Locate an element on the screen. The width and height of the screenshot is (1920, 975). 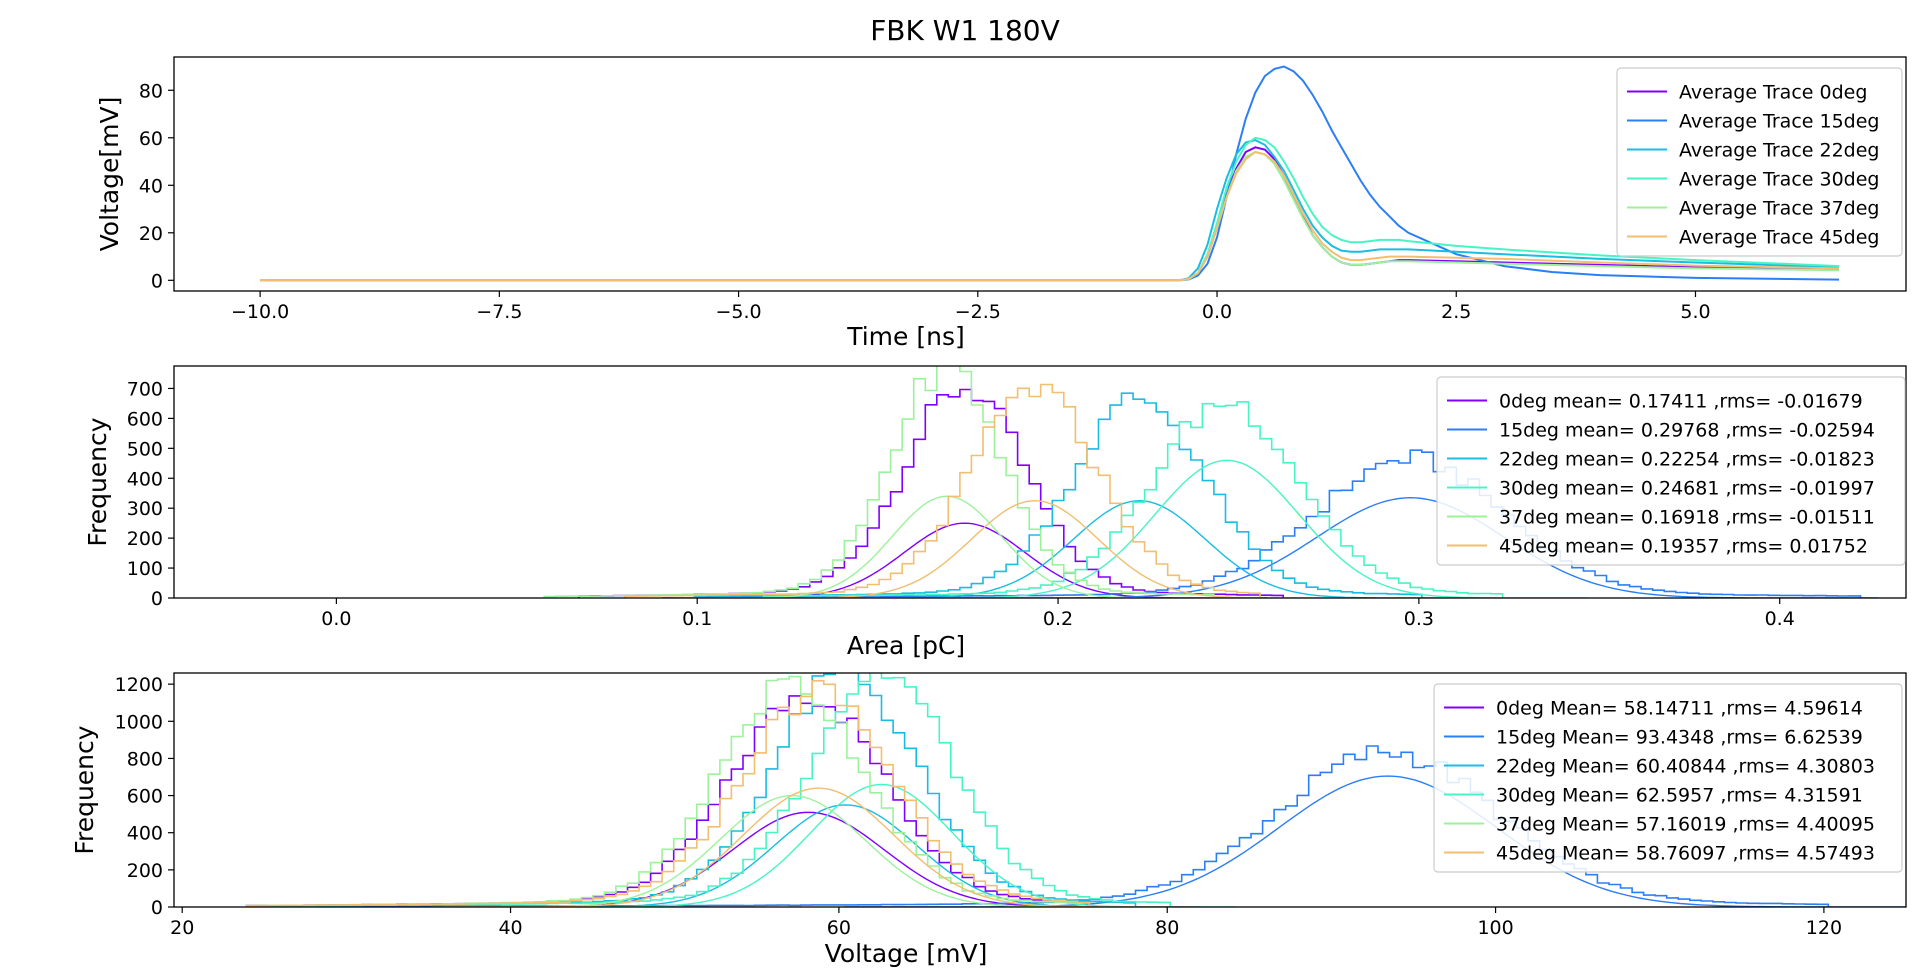
legend-entry: 15deg Mean= 93.4348 ,rms= 6.62539 is located at coordinates (1679, 738).